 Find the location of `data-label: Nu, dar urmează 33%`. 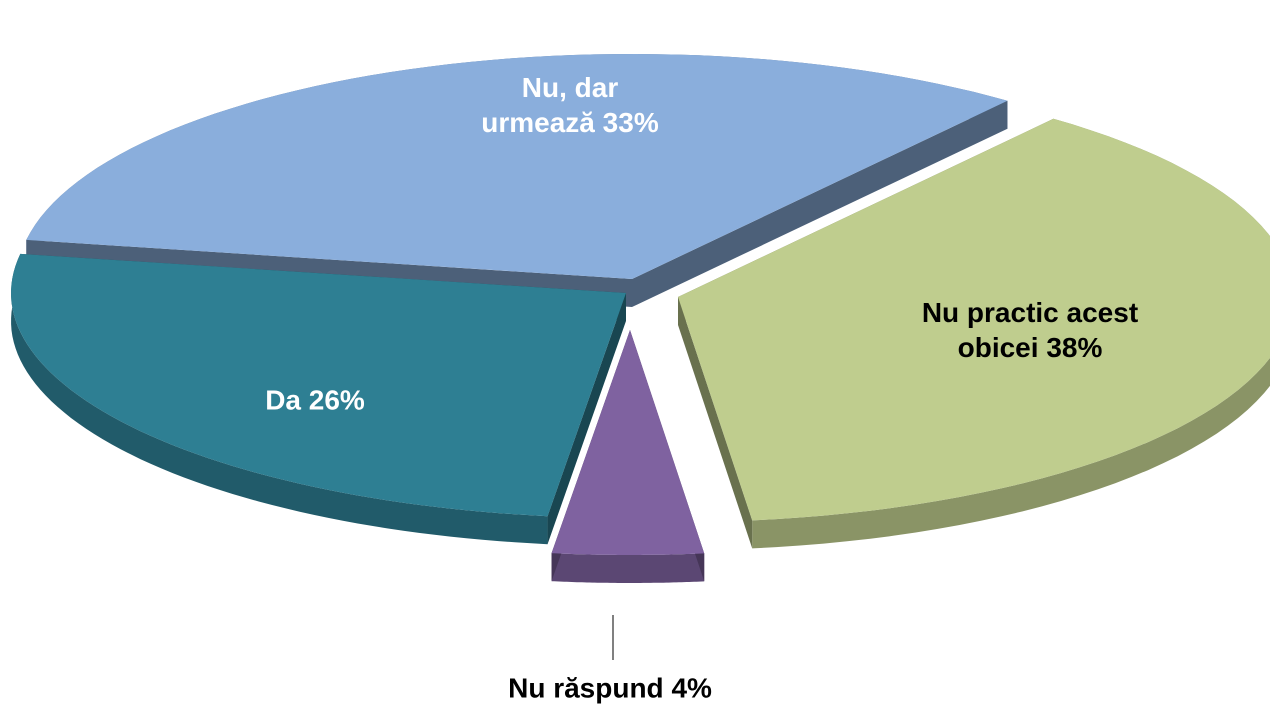

data-label: Nu, dar urmează 33% is located at coordinates (570, 105).